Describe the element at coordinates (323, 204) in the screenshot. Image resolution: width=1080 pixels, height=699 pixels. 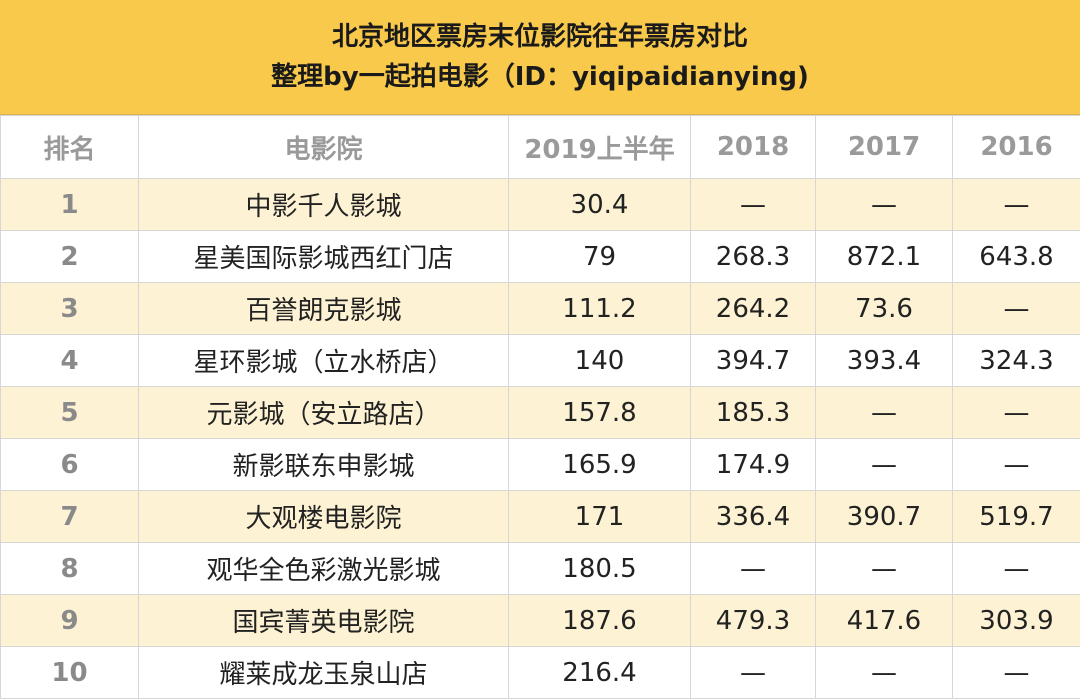
I see `table-cell: 中影千人影城` at that location.